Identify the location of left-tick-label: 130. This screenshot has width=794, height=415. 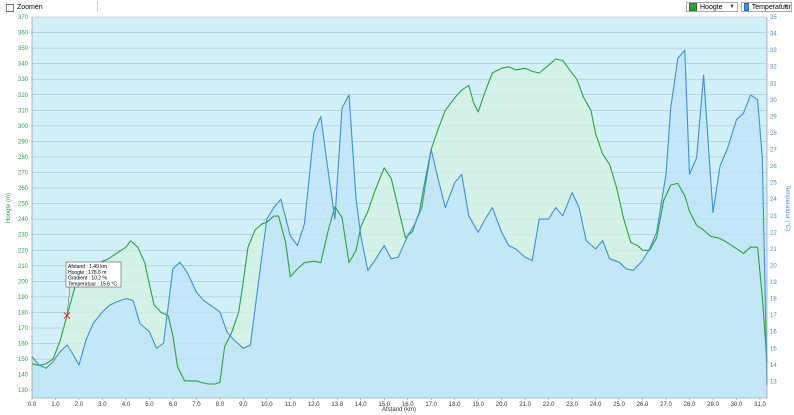
(23, 391).